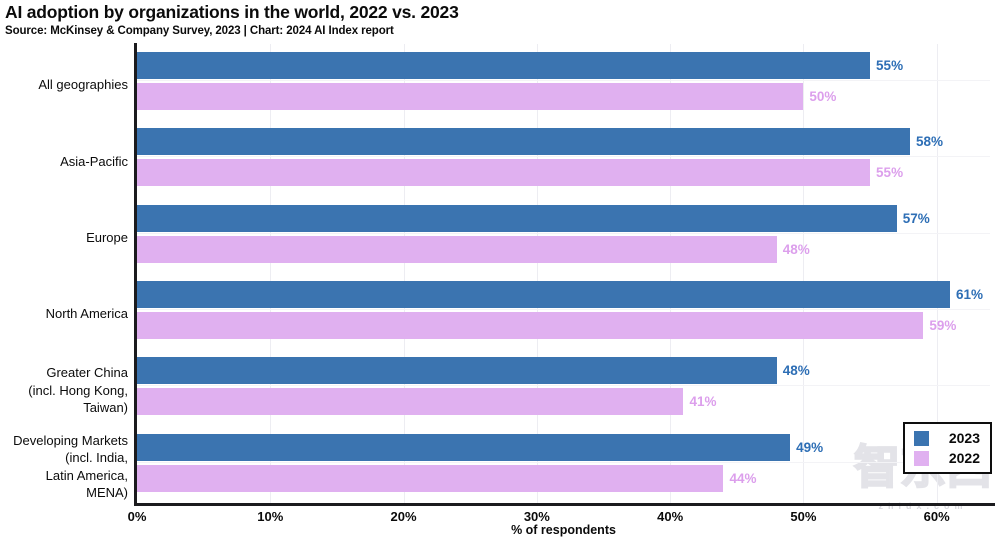 This screenshot has width=1000, height=538. I want to click on category-label: Greater China (incl. Hong Kong, Taiwan), so click(78, 390).